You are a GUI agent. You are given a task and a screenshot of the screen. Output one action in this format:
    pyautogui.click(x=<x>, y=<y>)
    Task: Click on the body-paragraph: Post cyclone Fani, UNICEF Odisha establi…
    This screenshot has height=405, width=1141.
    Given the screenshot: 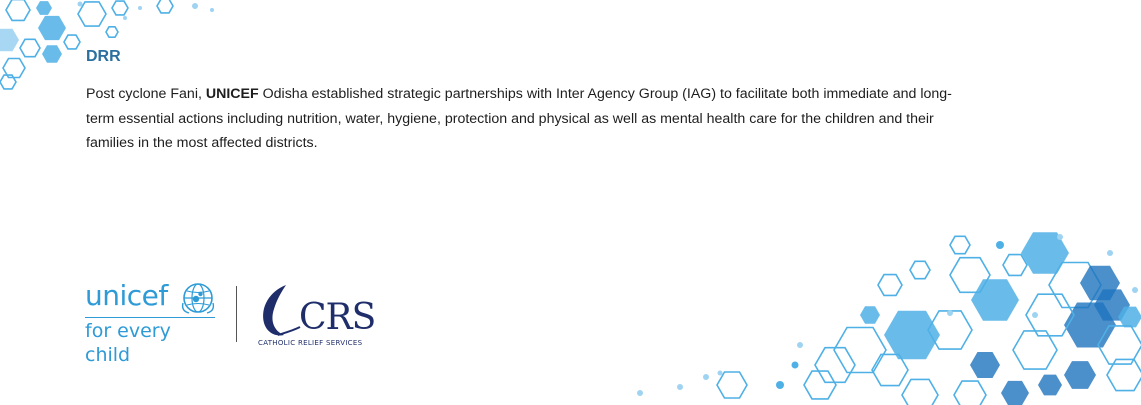 What is the action you would take?
    pyautogui.click(x=526, y=119)
    